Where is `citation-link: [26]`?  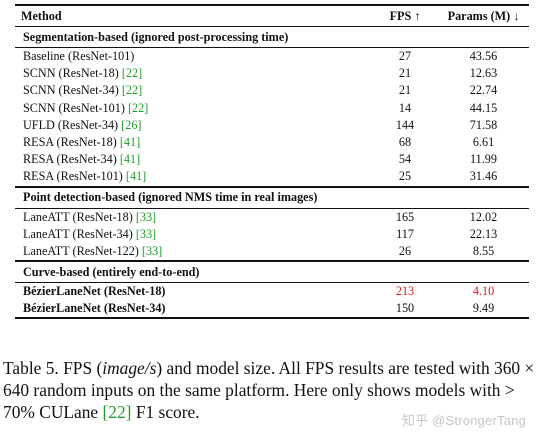 citation-link: [26] is located at coordinates (131, 124).